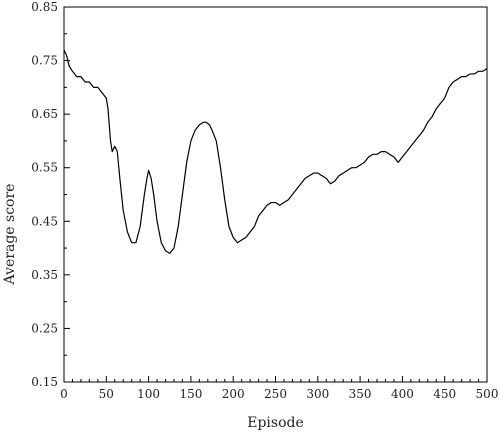 Image resolution: width=500 pixels, height=434 pixels. Describe the element at coordinates (64, 394) in the screenshot. I see `x-tick-label: 0` at that location.